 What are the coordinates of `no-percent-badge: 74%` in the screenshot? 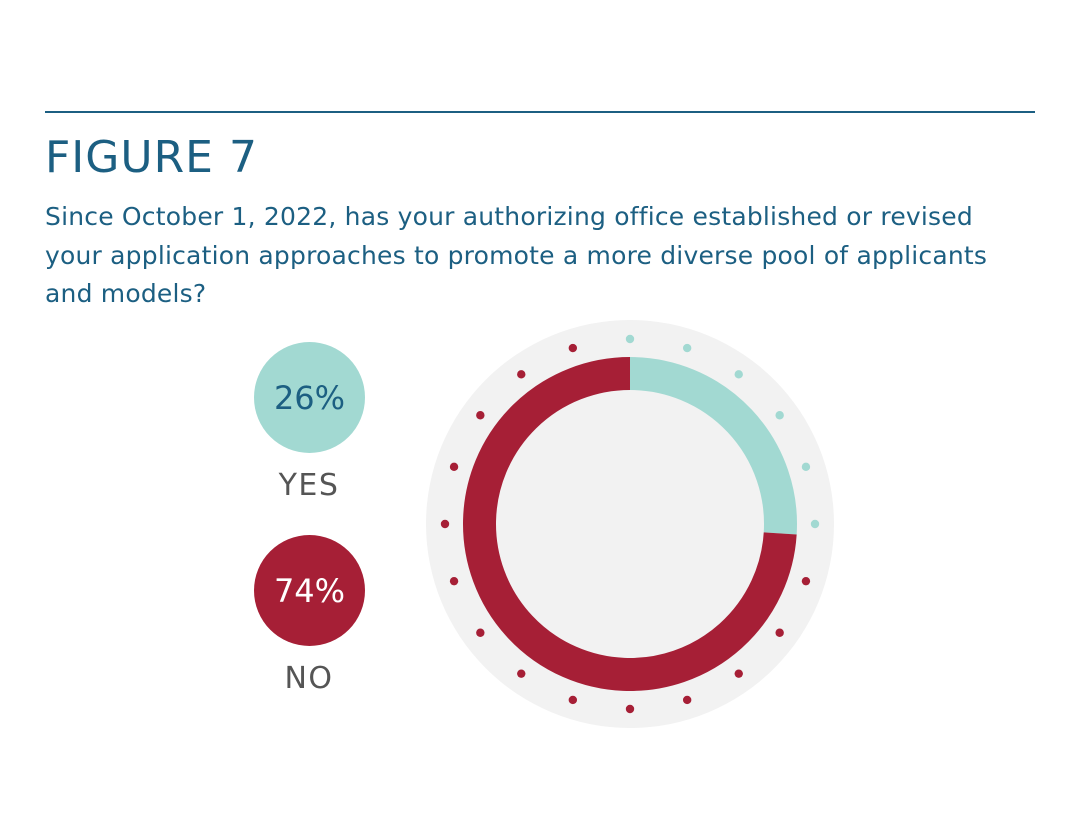 It's located at (309, 590).